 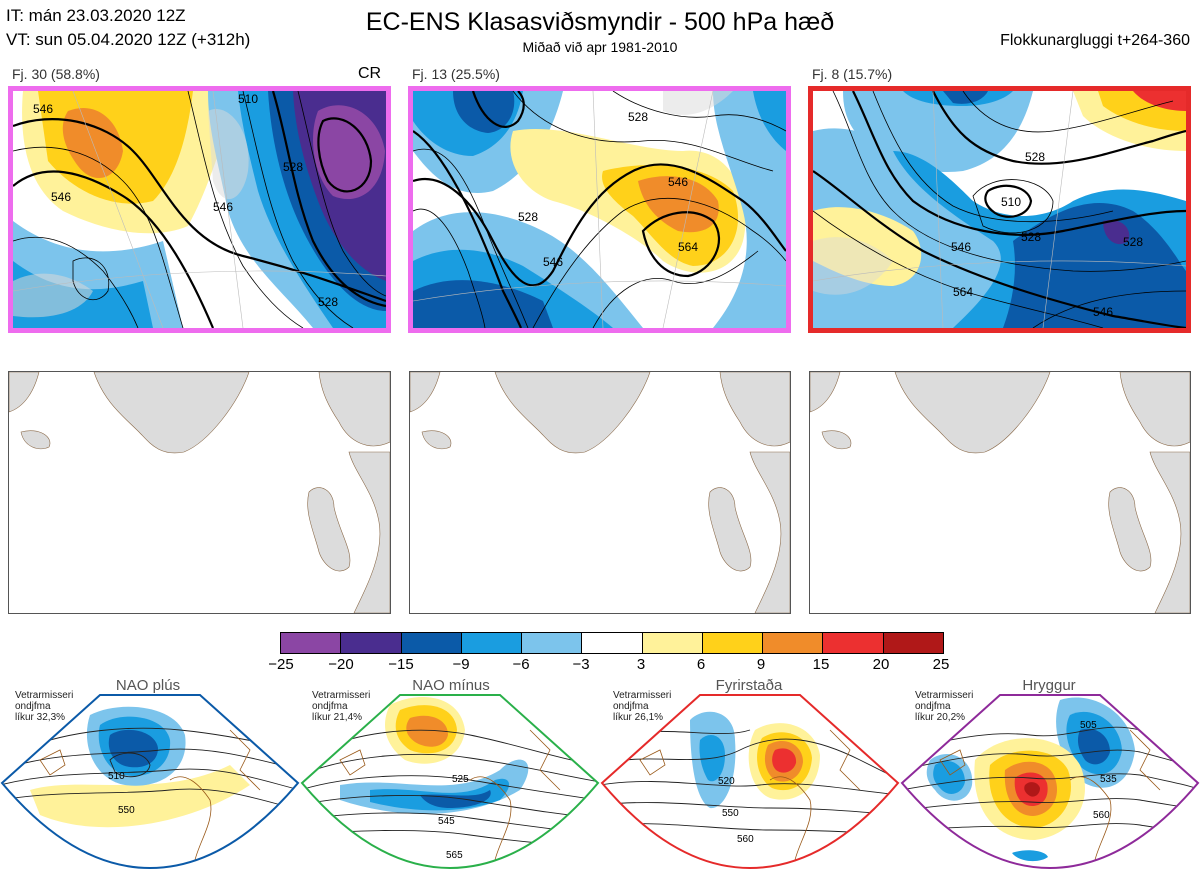 What do you see at coordinates (451, 685) in the screenshot?
I see `regime-2-title: NAO mínus` at bounding box center [451, 685].